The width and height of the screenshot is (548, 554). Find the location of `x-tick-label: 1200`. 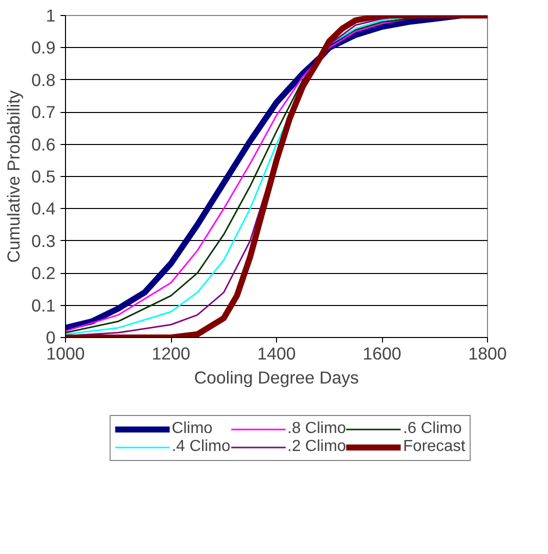

x-tick-label: 1200 is located at coordinates (171, 354).